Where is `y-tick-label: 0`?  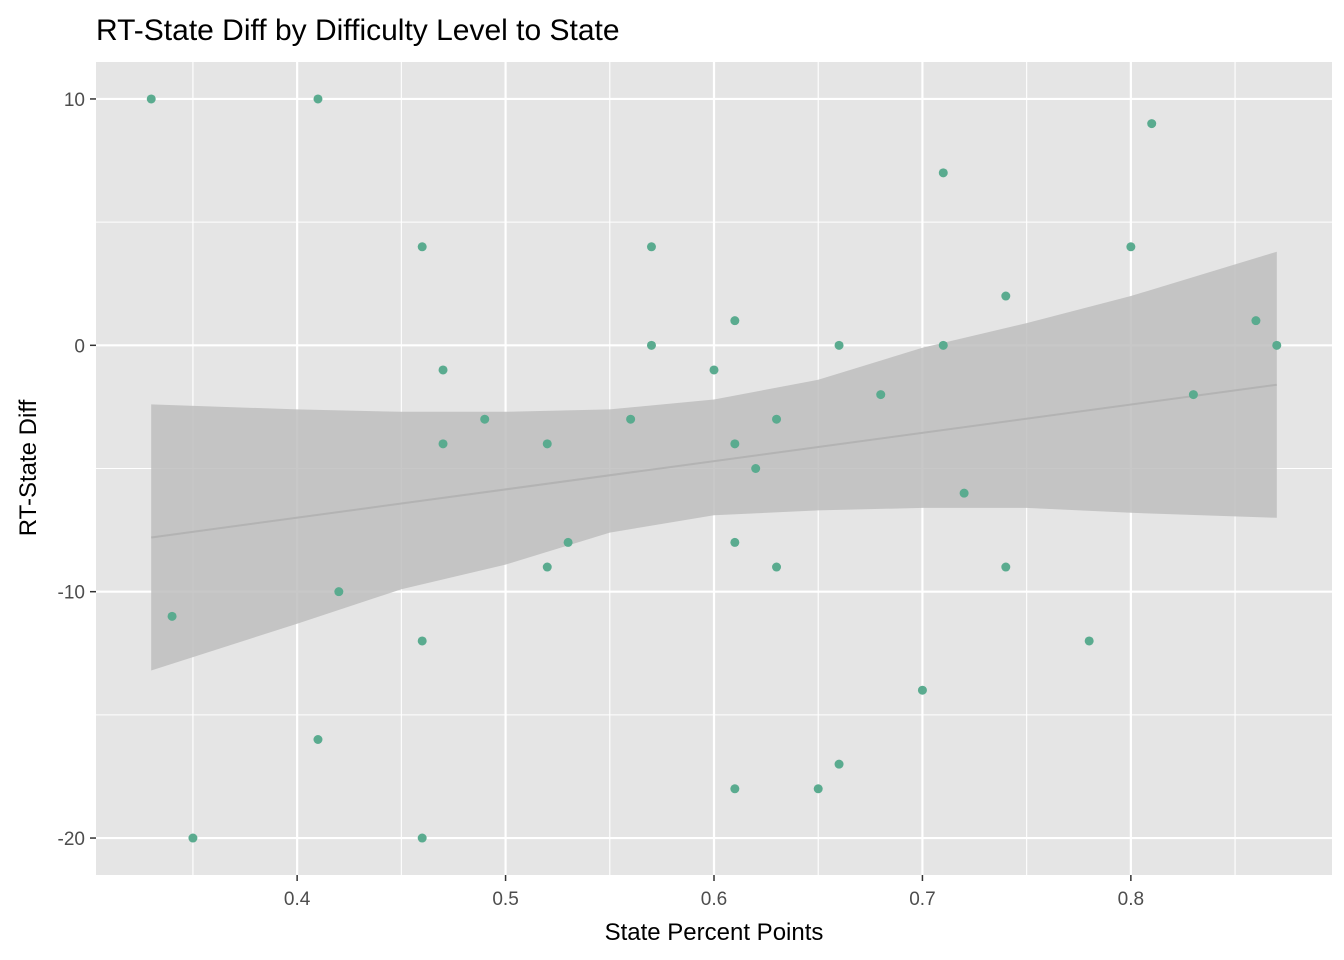
y-tick-label: 0 is located at coordinates (79, 346).